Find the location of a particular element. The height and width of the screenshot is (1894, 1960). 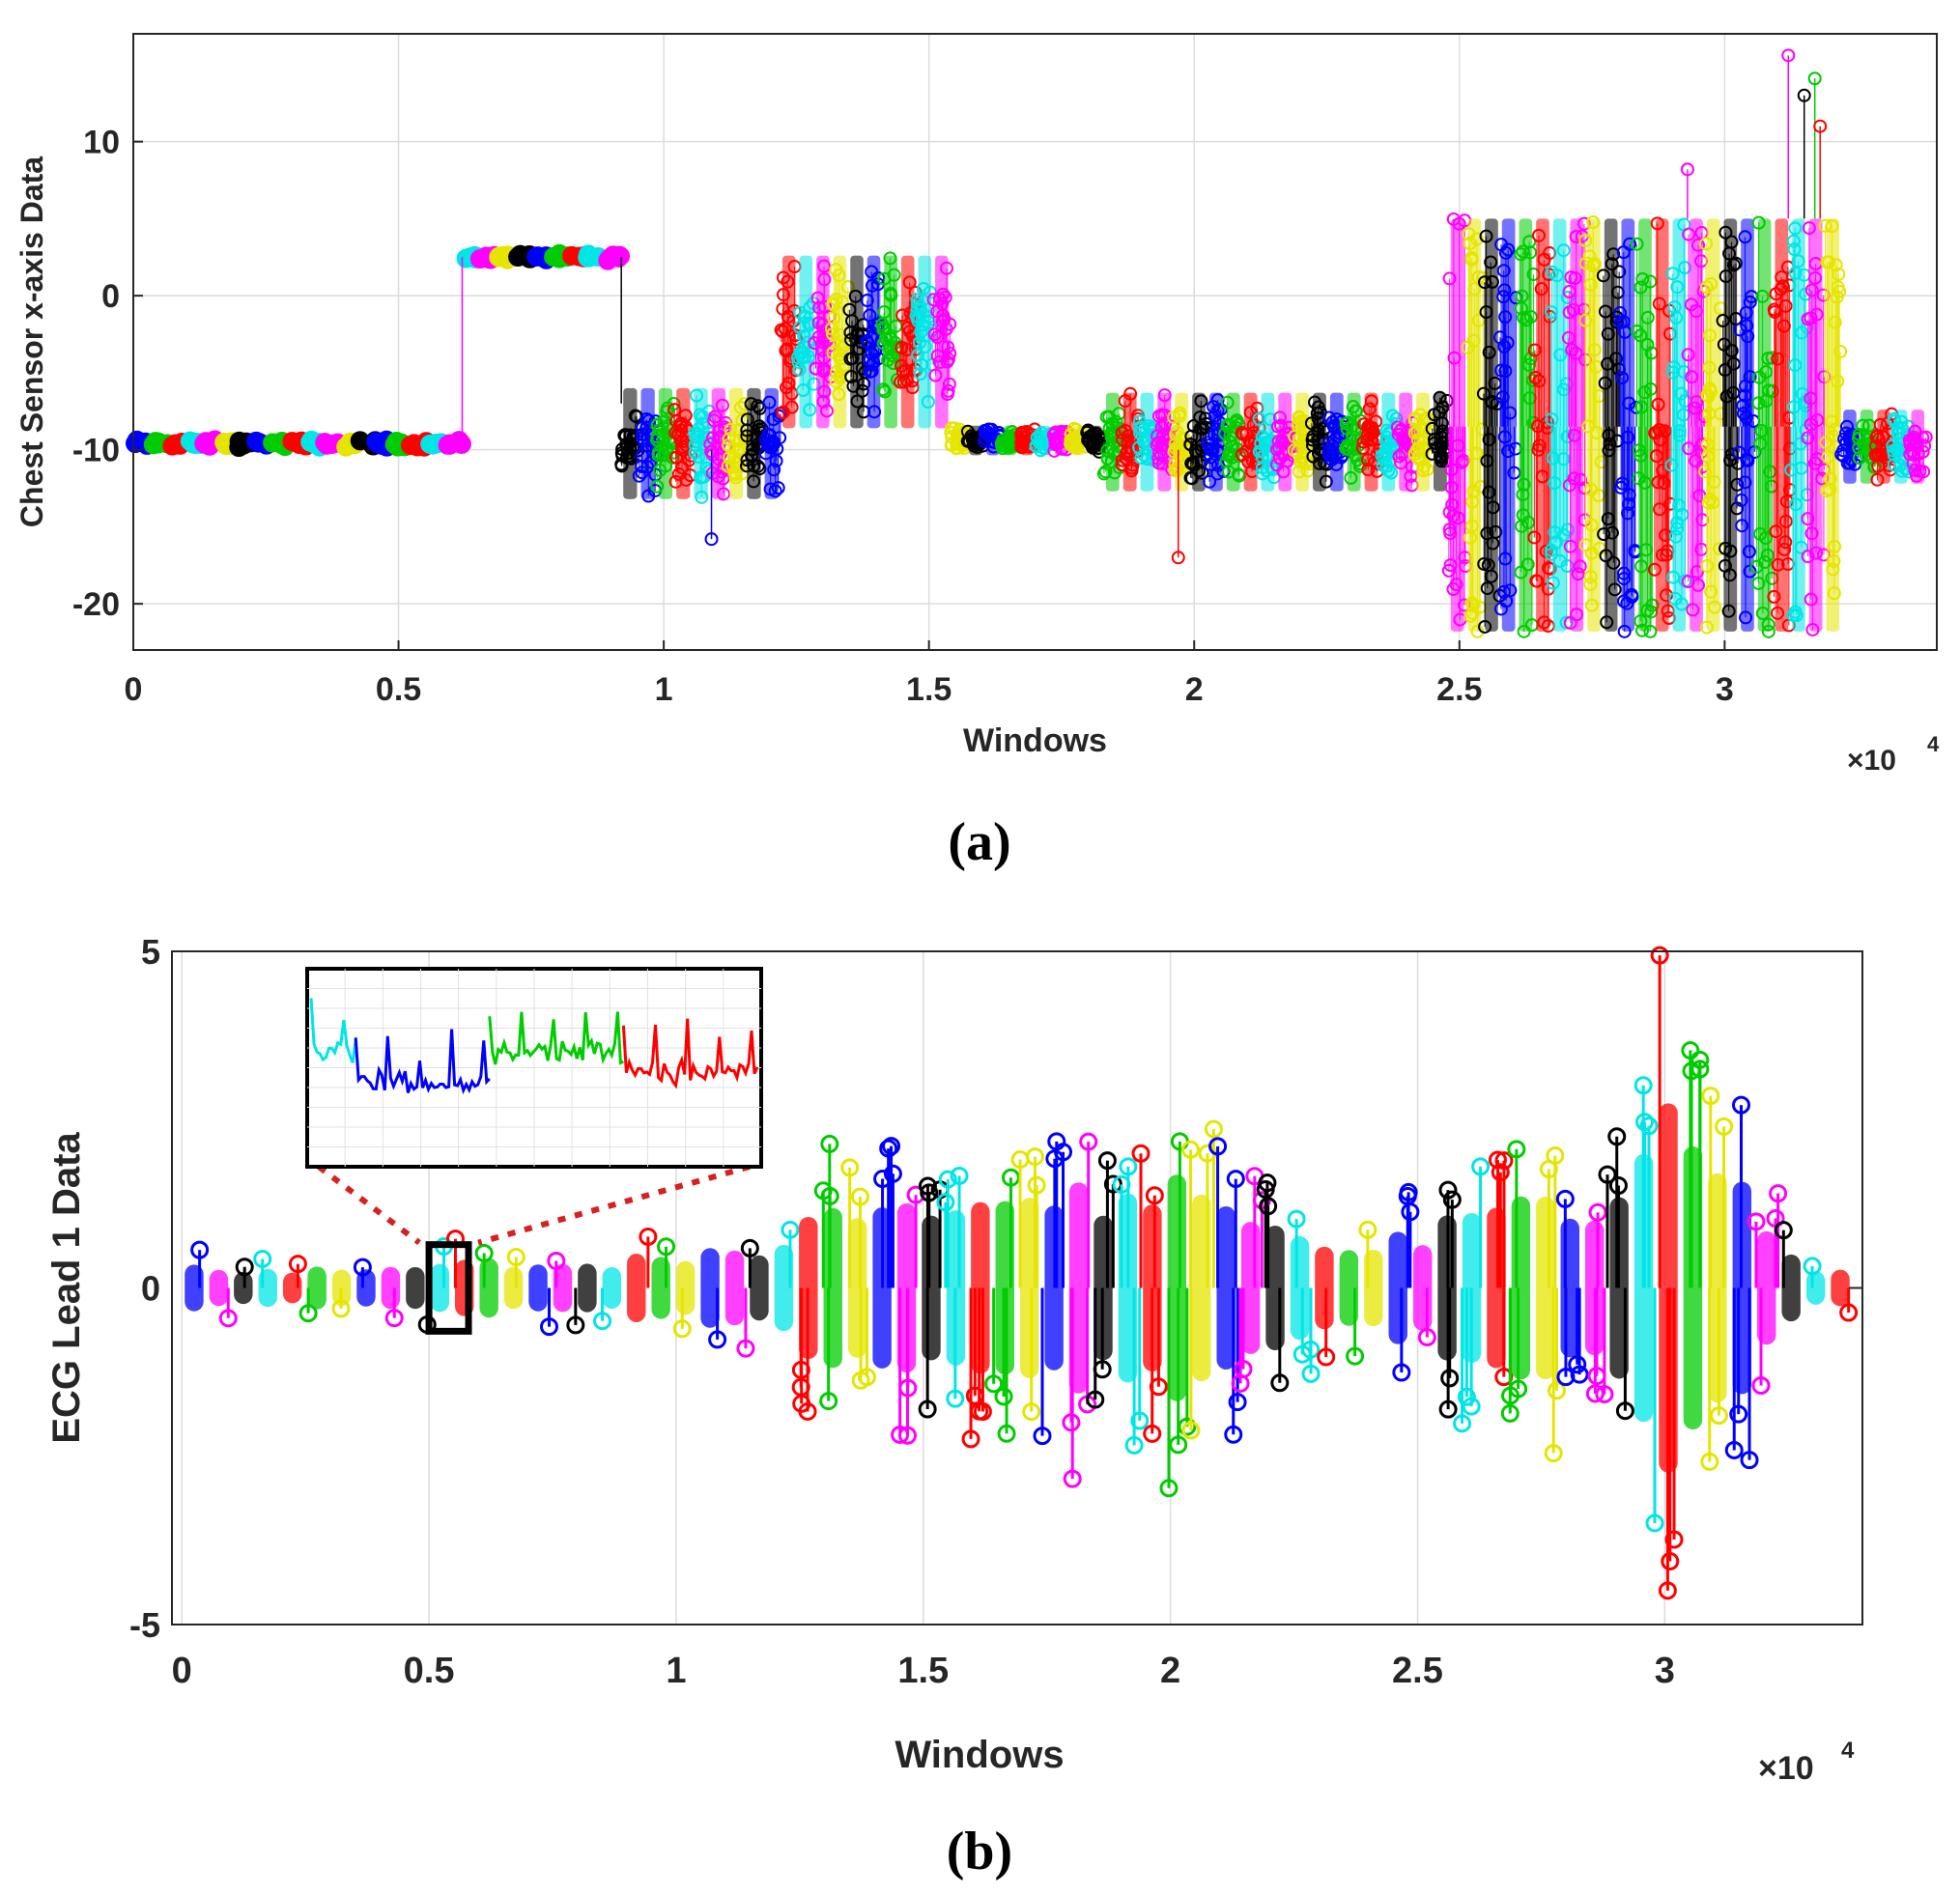

chart-b-x-tick-label: 1 is located at coordinates (676, 1671).